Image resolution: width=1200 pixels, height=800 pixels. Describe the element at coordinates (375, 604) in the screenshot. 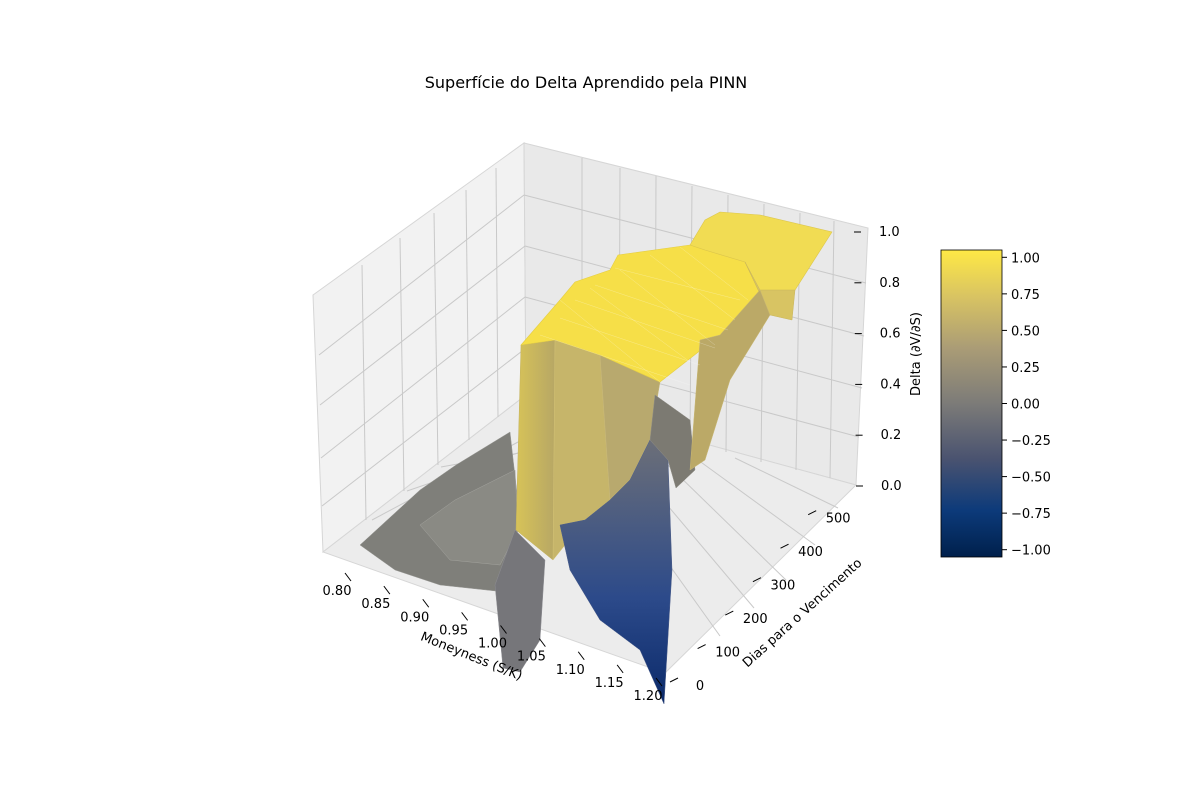

I see `x-tick-label: 0.85` at that location.